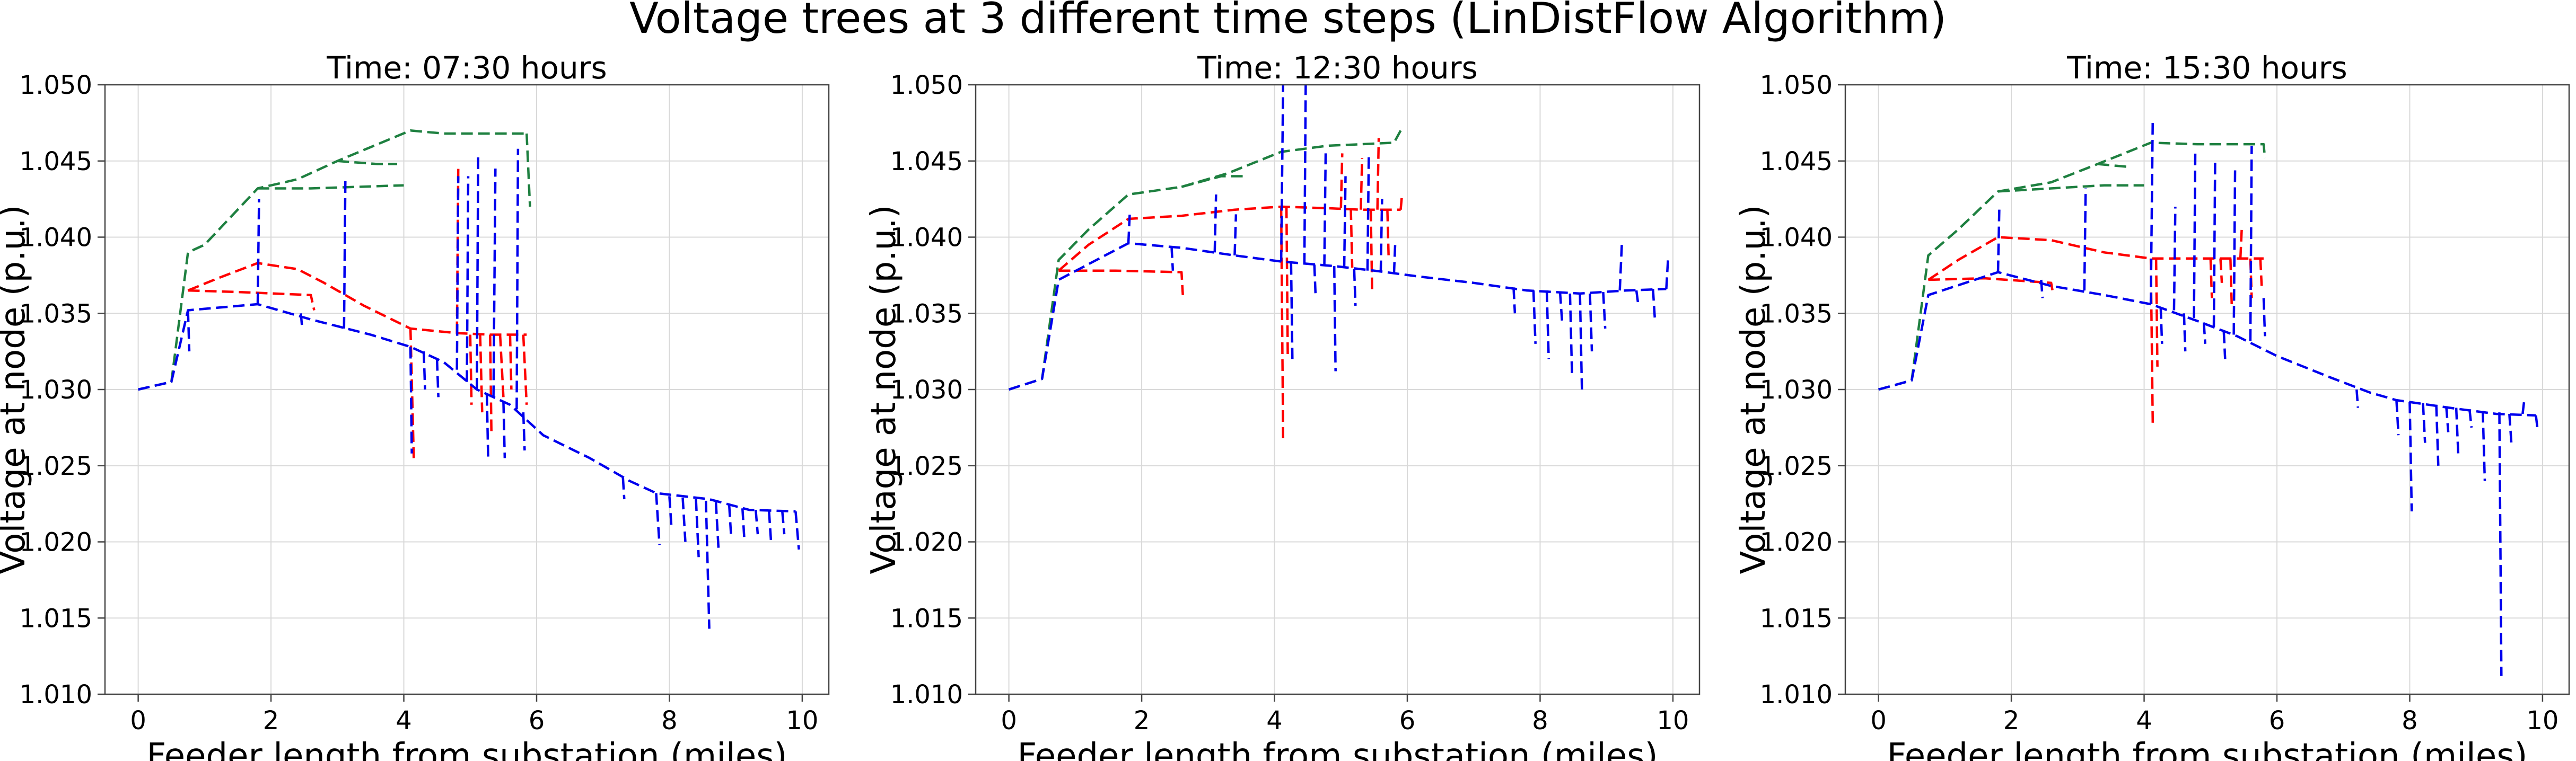  I want to click on y-axis-label: Voltage at node (p.u.), so click(16, 389).